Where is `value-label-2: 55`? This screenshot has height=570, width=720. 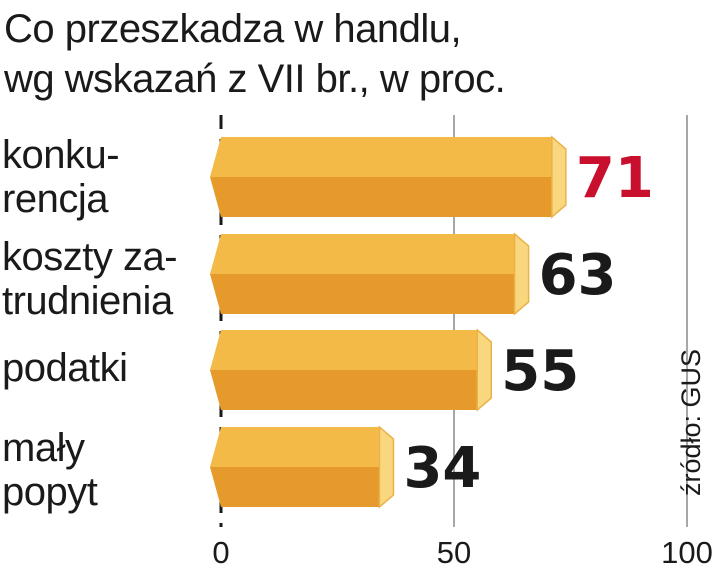 value-label-2: 55 is located at coordinates (540, 371).